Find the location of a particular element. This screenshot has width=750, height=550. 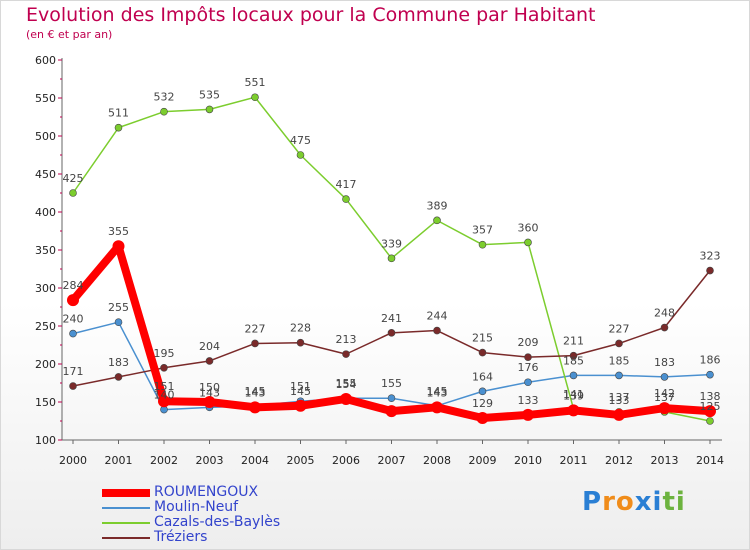

x-tick-label: 2013 is located at coordinates (665, 460).